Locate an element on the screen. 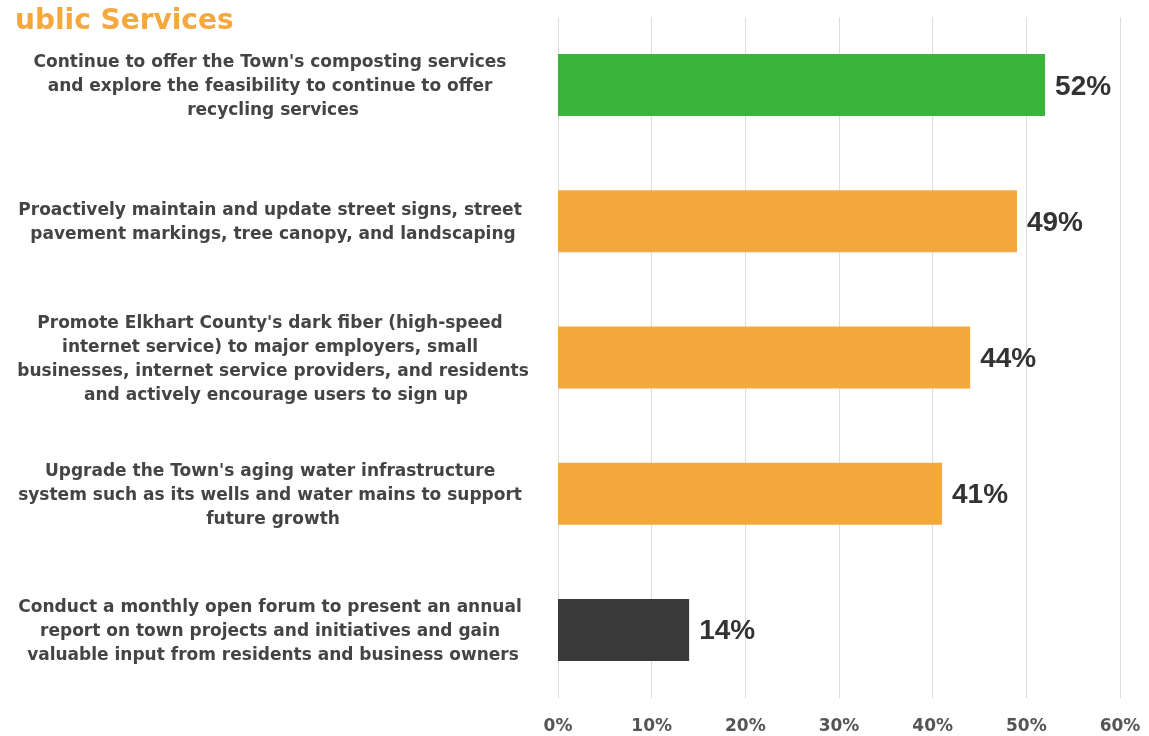  text: ublic Services is located at coordinates (124, 19).